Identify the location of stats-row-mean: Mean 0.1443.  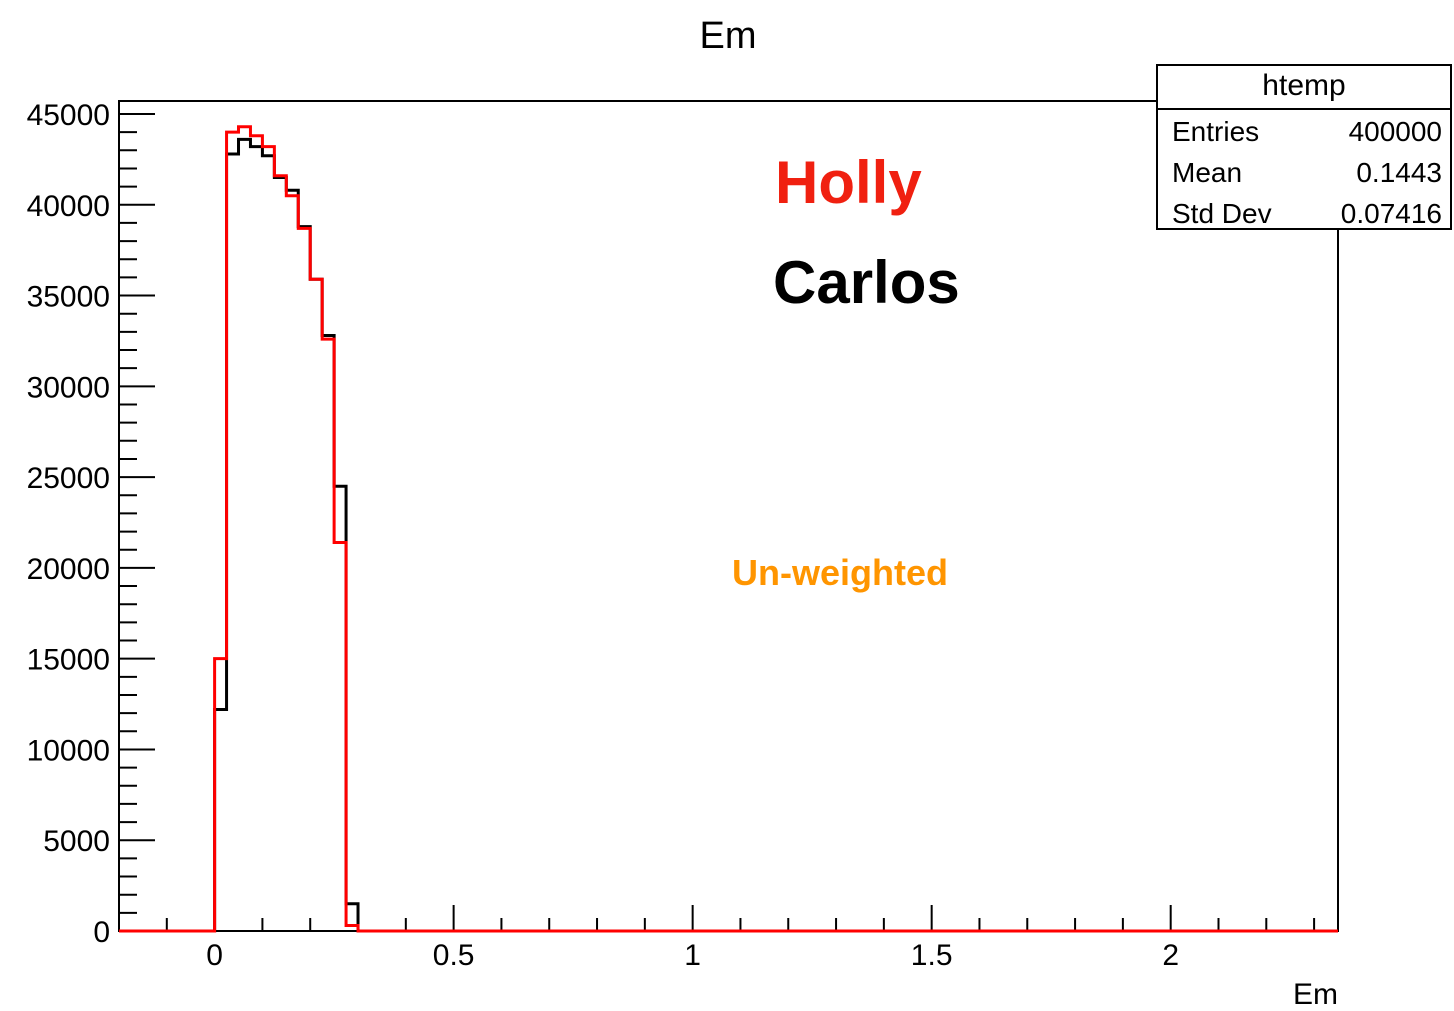
(1304, 171).